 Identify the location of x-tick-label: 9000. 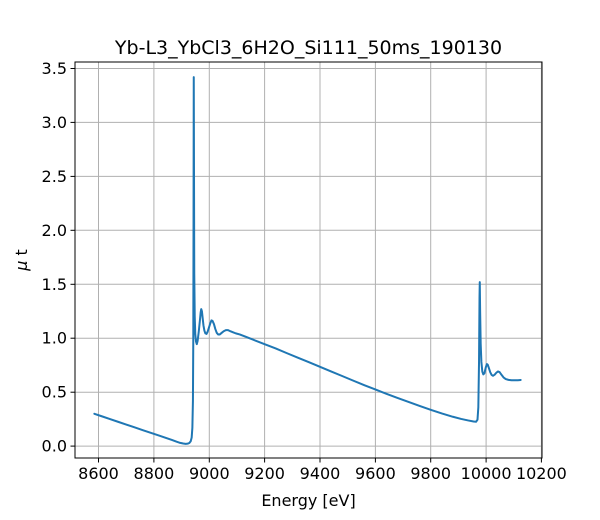
(209, 473).